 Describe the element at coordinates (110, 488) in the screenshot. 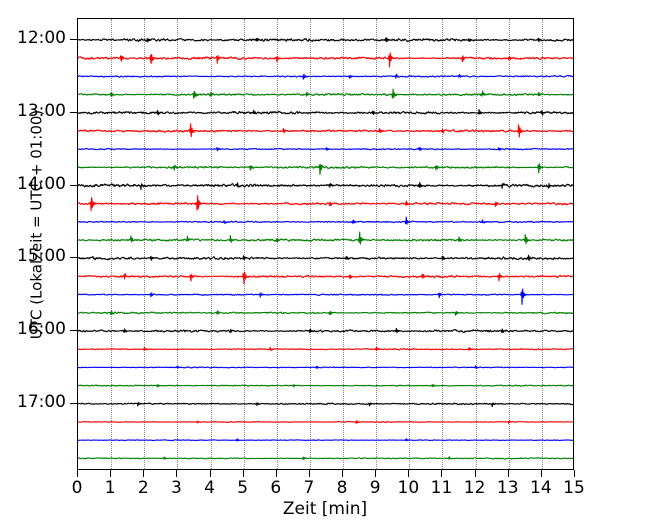

I see `x-tick-label: 1` at that location.